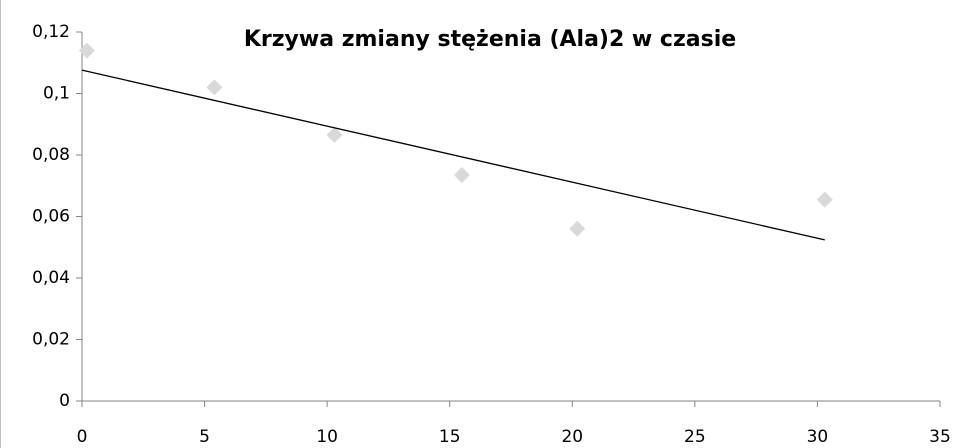 This screenshot has height=448, width=966. Describe the element at coordinates (490, 39) in the screenshot. I see `chart-title: Krzywa zmiany stężenia (Ala)2 w czasie` at that location.